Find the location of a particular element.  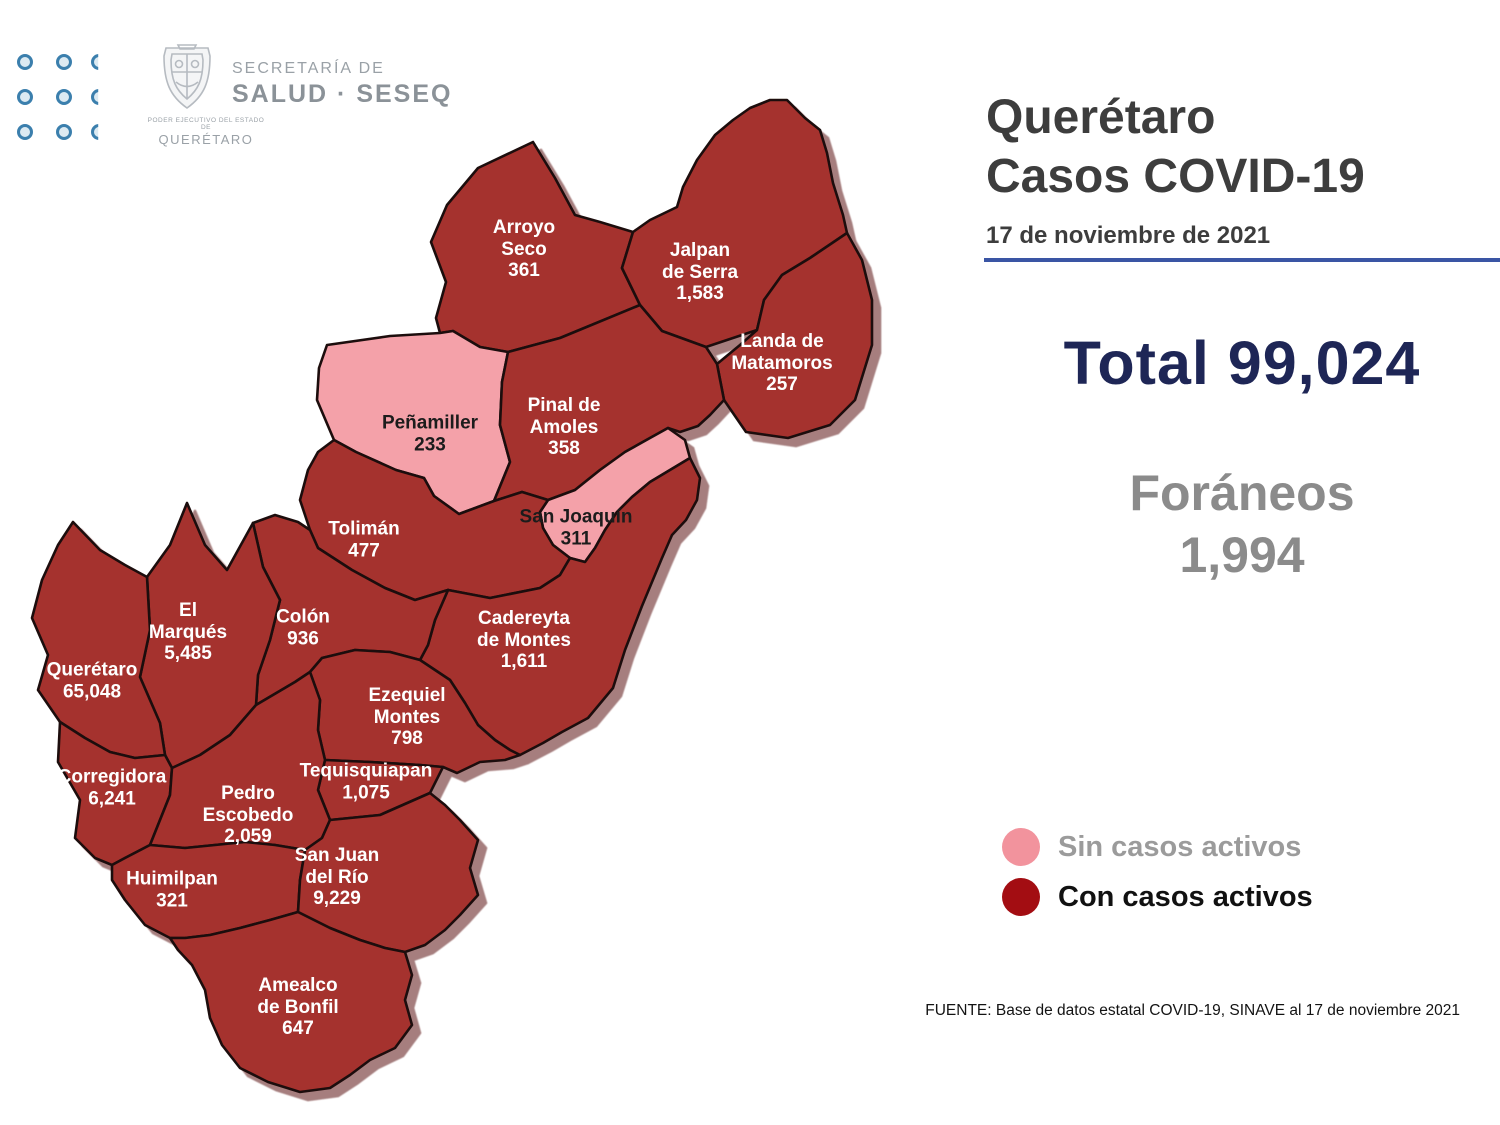

logo-queretaro-text: QUERÉTARO is located at coordinates (206, 139).